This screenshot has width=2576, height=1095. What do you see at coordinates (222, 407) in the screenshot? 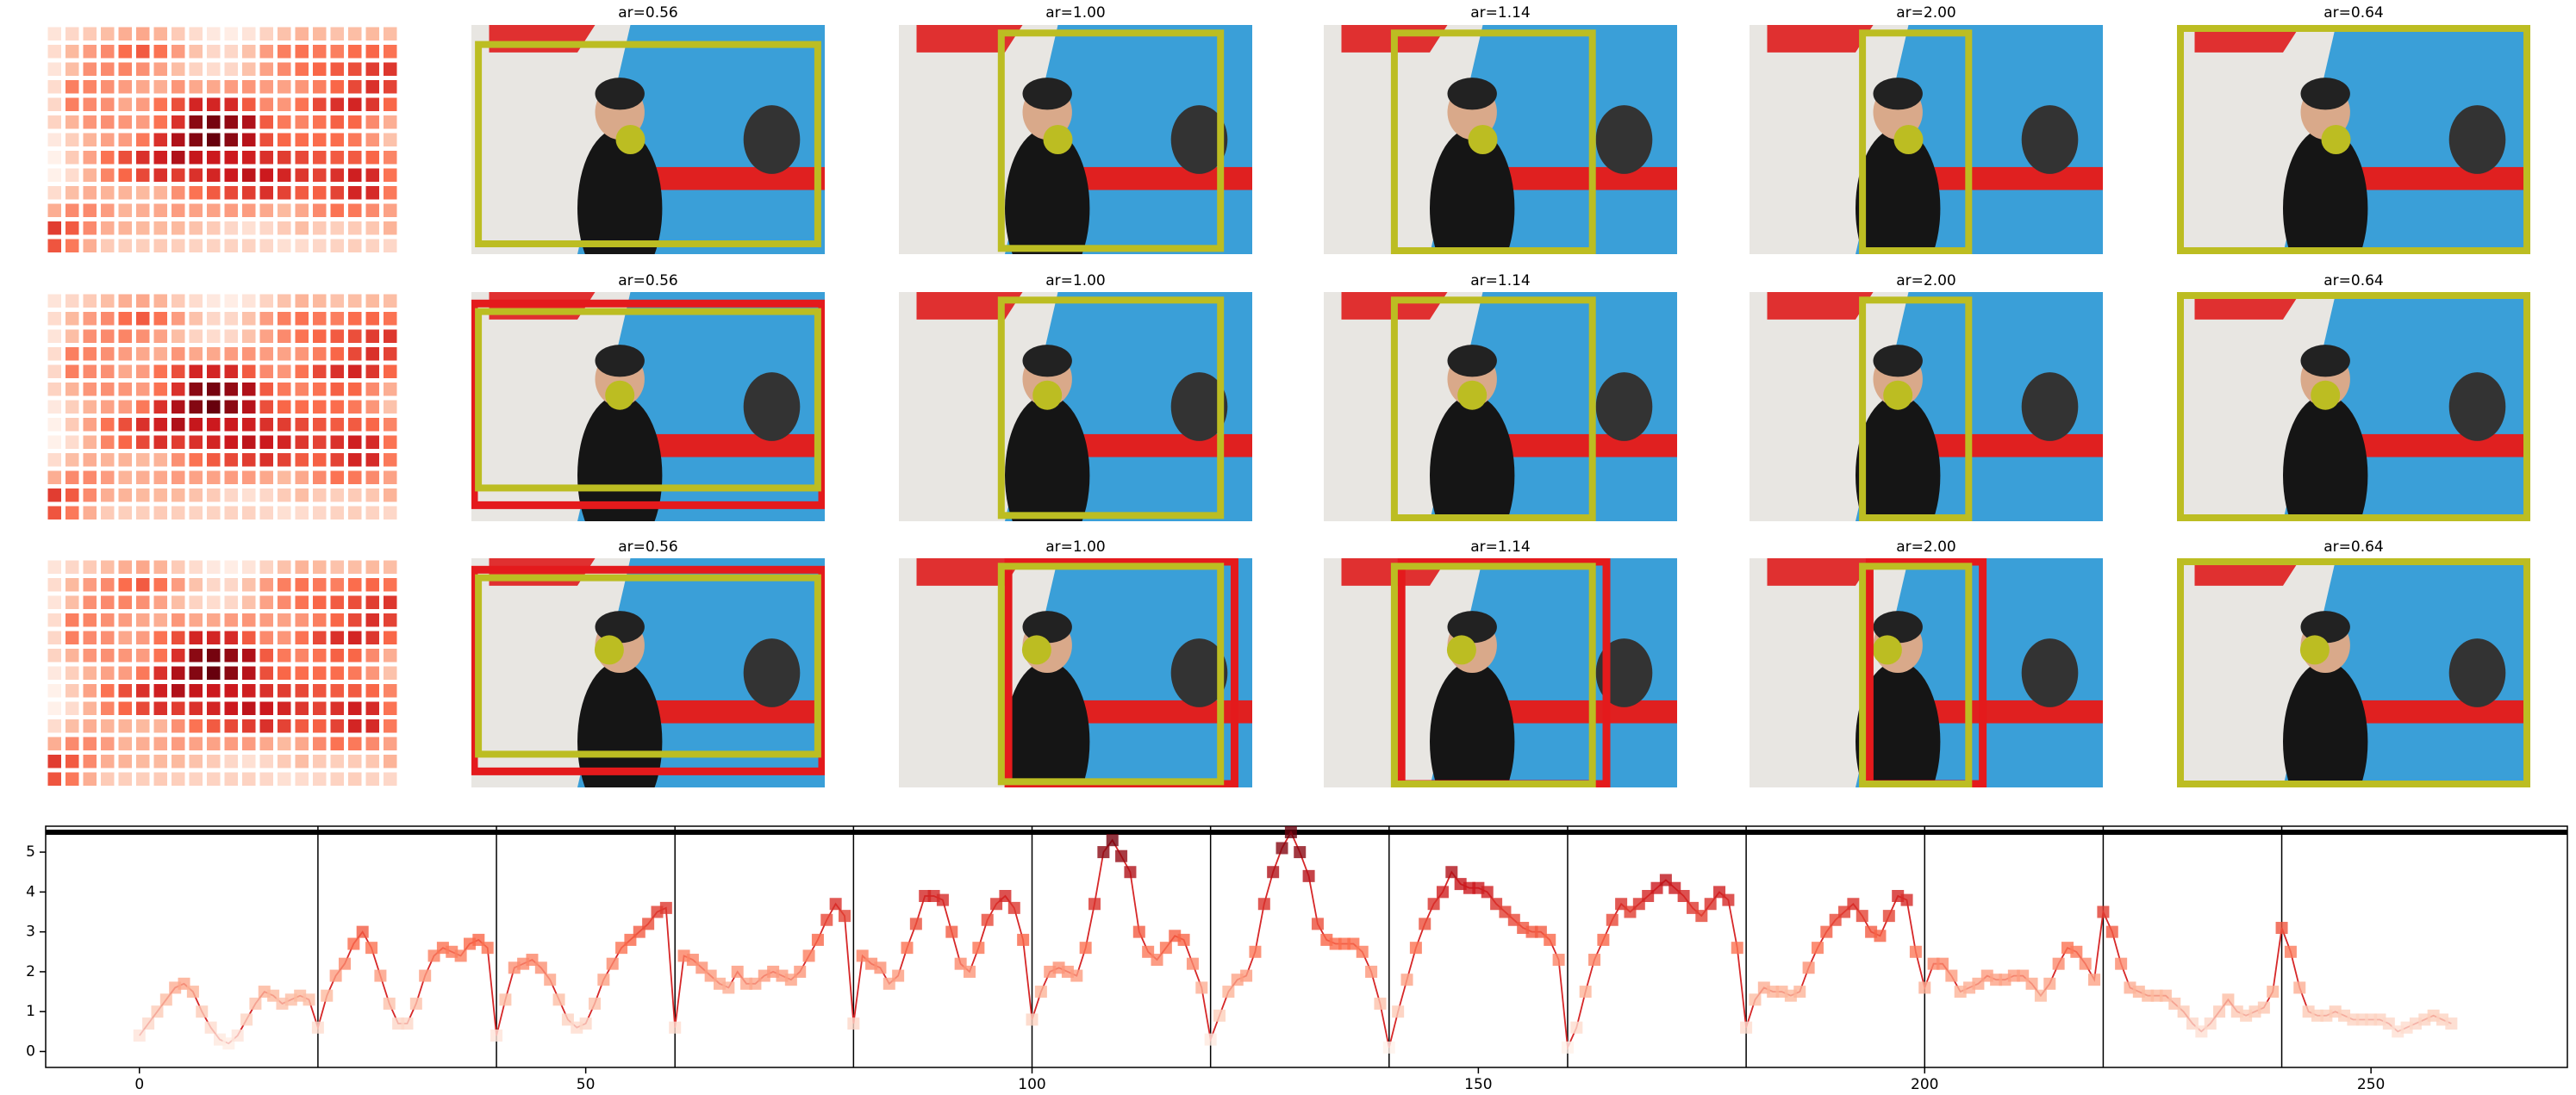
I see `heatmap` at bounding box center [222, 407].